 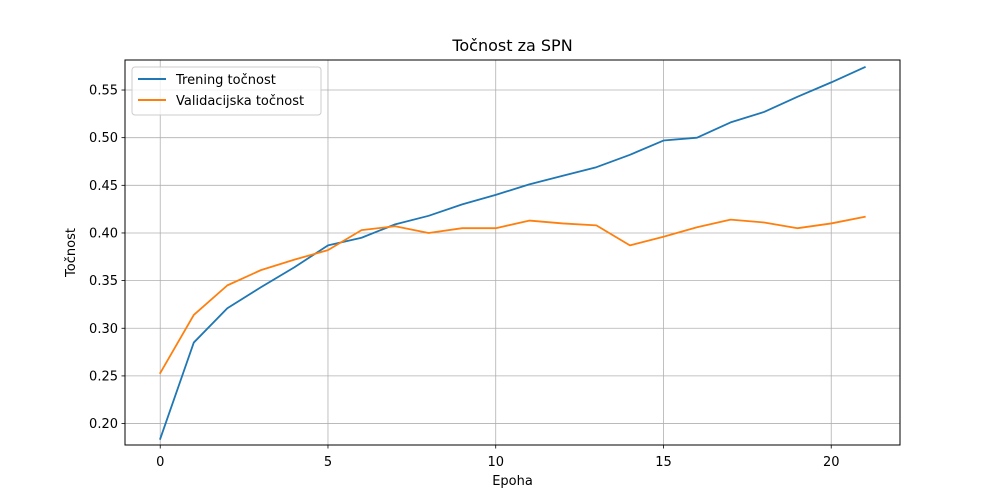 What do you see at coordinates (103, 91) in the screenshot?
I see `y-tick-label: 0.55` at bounding box center [103, 91].